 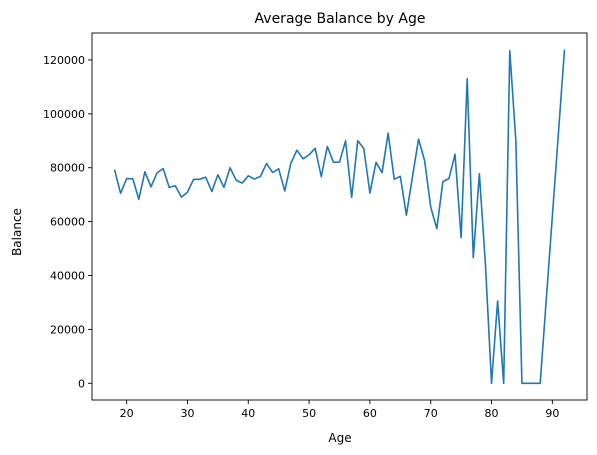 I want to click on y-tick-label: 40000, so click(x=67, y=276).